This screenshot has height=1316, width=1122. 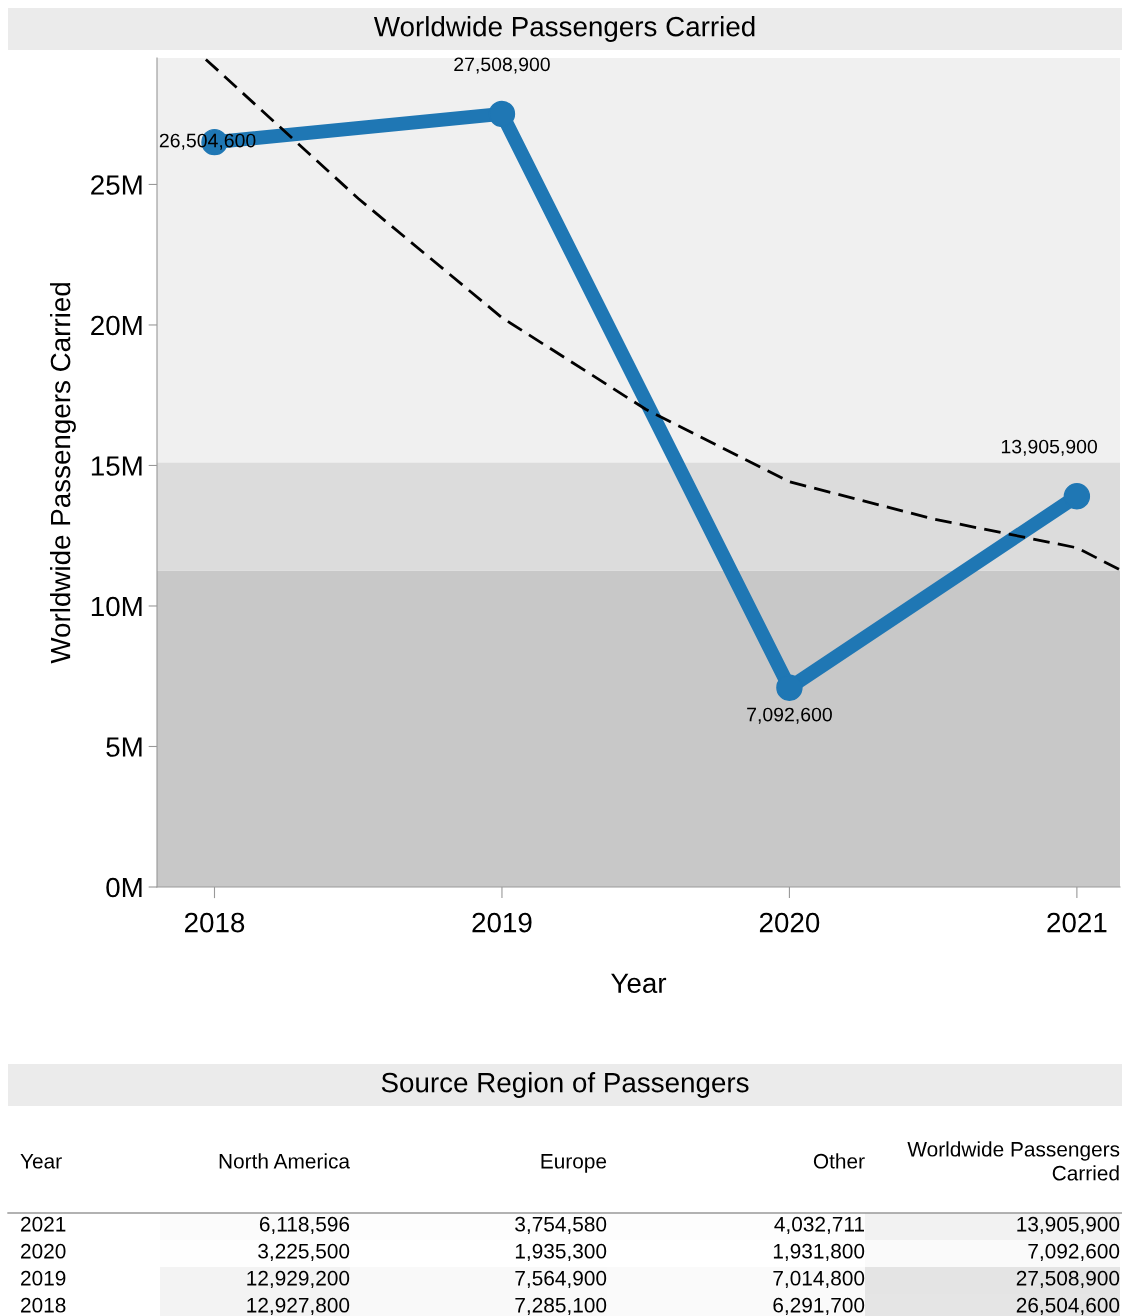 I want to click on y-axis-title: Year, so click(x=41, y=1161).